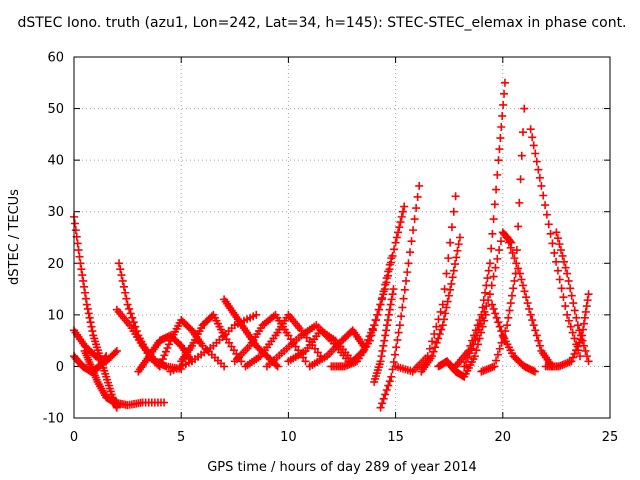 This screenshot has width=640, height=480. Describe the element at coordinates (60, 367) in the screenshot. I see `y-tick-label: 0` at that location.